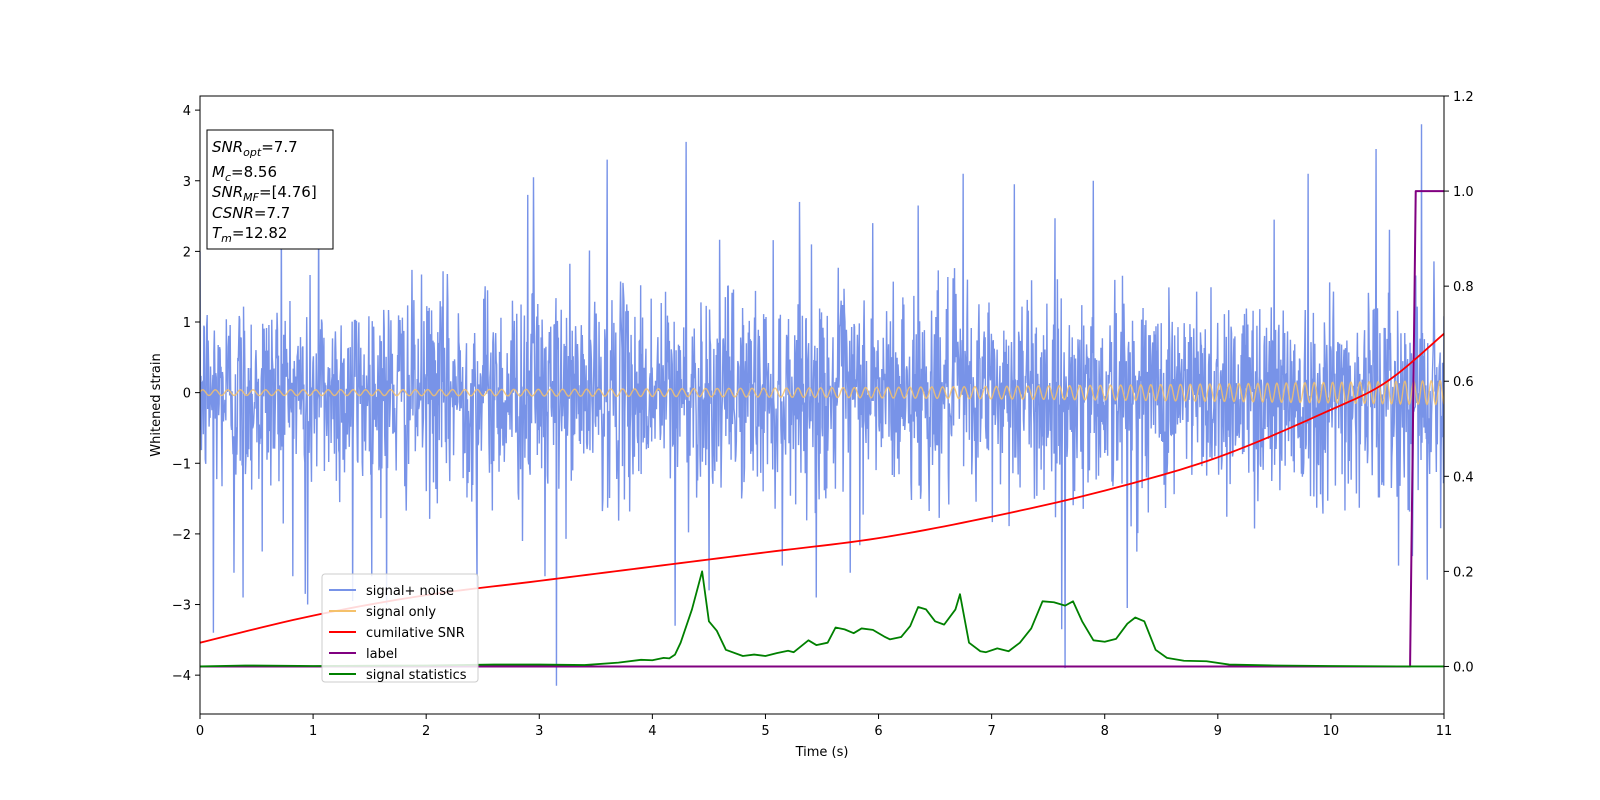 This screenshot has width=1600, height=800. Describe the element at coordinates (156, 404) in the screenshot. I see `y-axis-label: Whitened strain` at that location.